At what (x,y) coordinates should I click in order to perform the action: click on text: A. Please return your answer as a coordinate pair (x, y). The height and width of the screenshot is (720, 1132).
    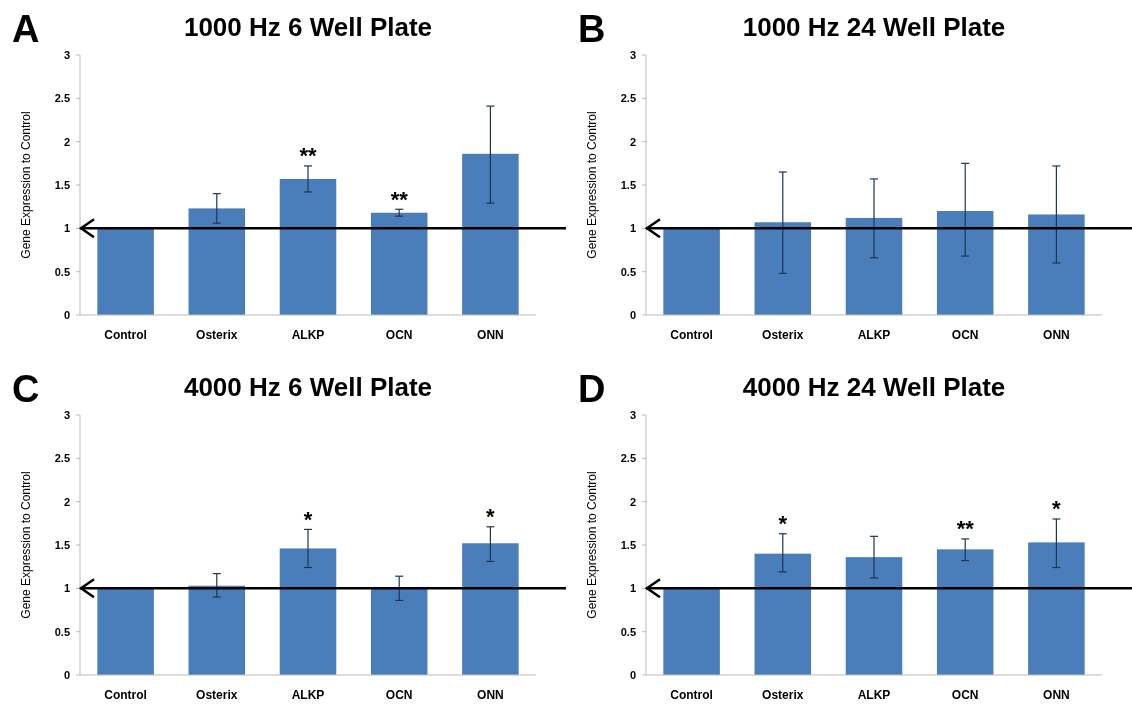
    Looking at the image, I should click on (26, 29).